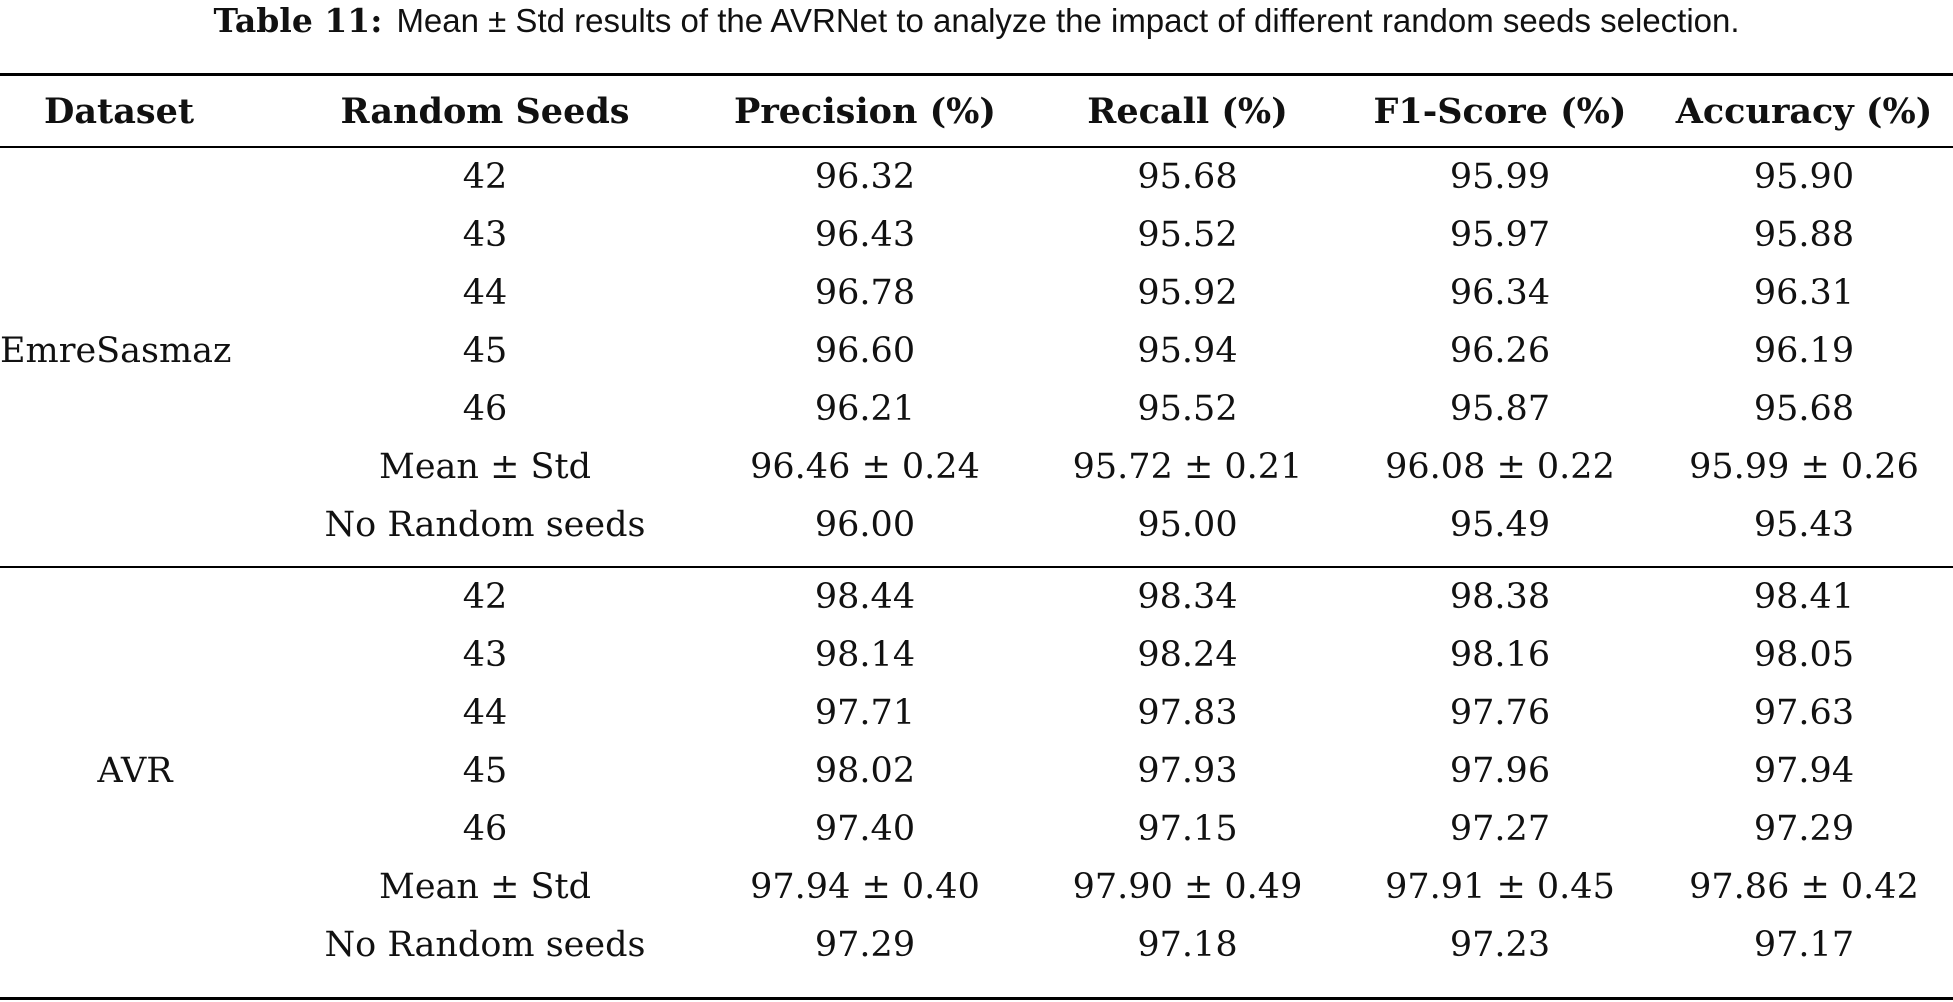 The image size is (1953, 1002). What do you see at coordinates (1500, 771) in the screenshot?
I see `f1-cell: 97.96` at bounding box center [1500, 771].